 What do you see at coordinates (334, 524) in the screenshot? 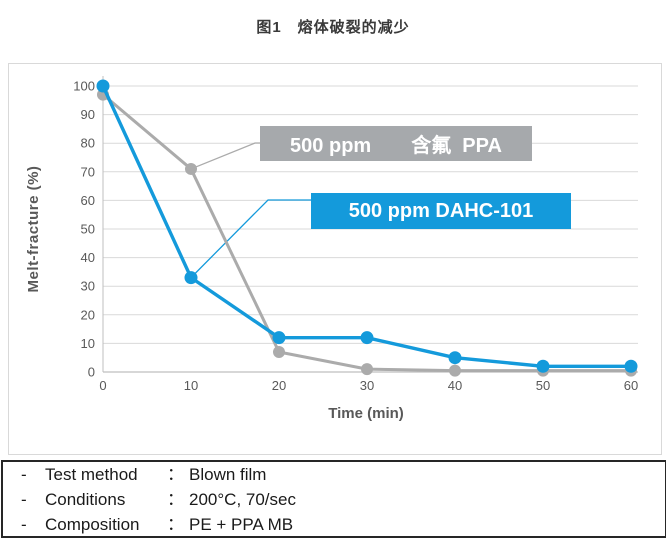
I see `spec-row-composition: - Composition ： PE + PPA MB` at bounding box center [334, 524].